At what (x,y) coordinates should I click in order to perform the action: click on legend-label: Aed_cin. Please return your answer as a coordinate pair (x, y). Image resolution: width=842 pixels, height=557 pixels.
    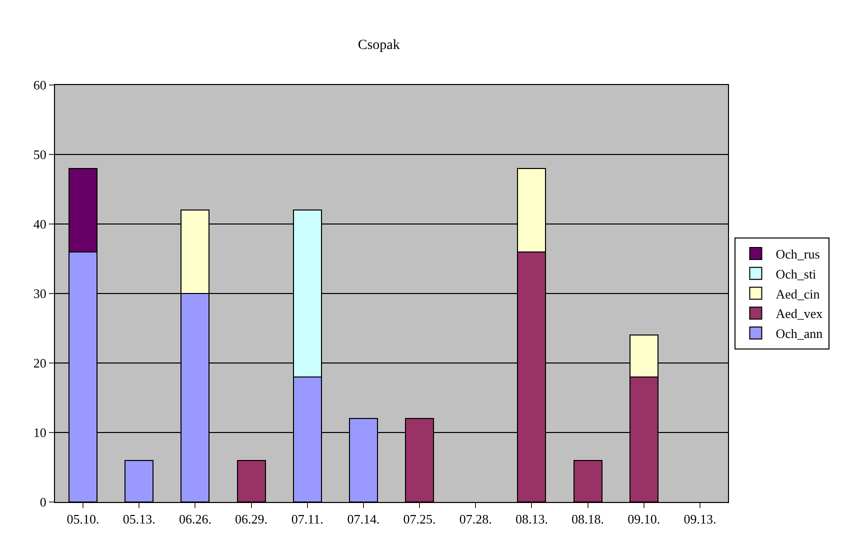
    Looking at the image, I should click on (798, 294).